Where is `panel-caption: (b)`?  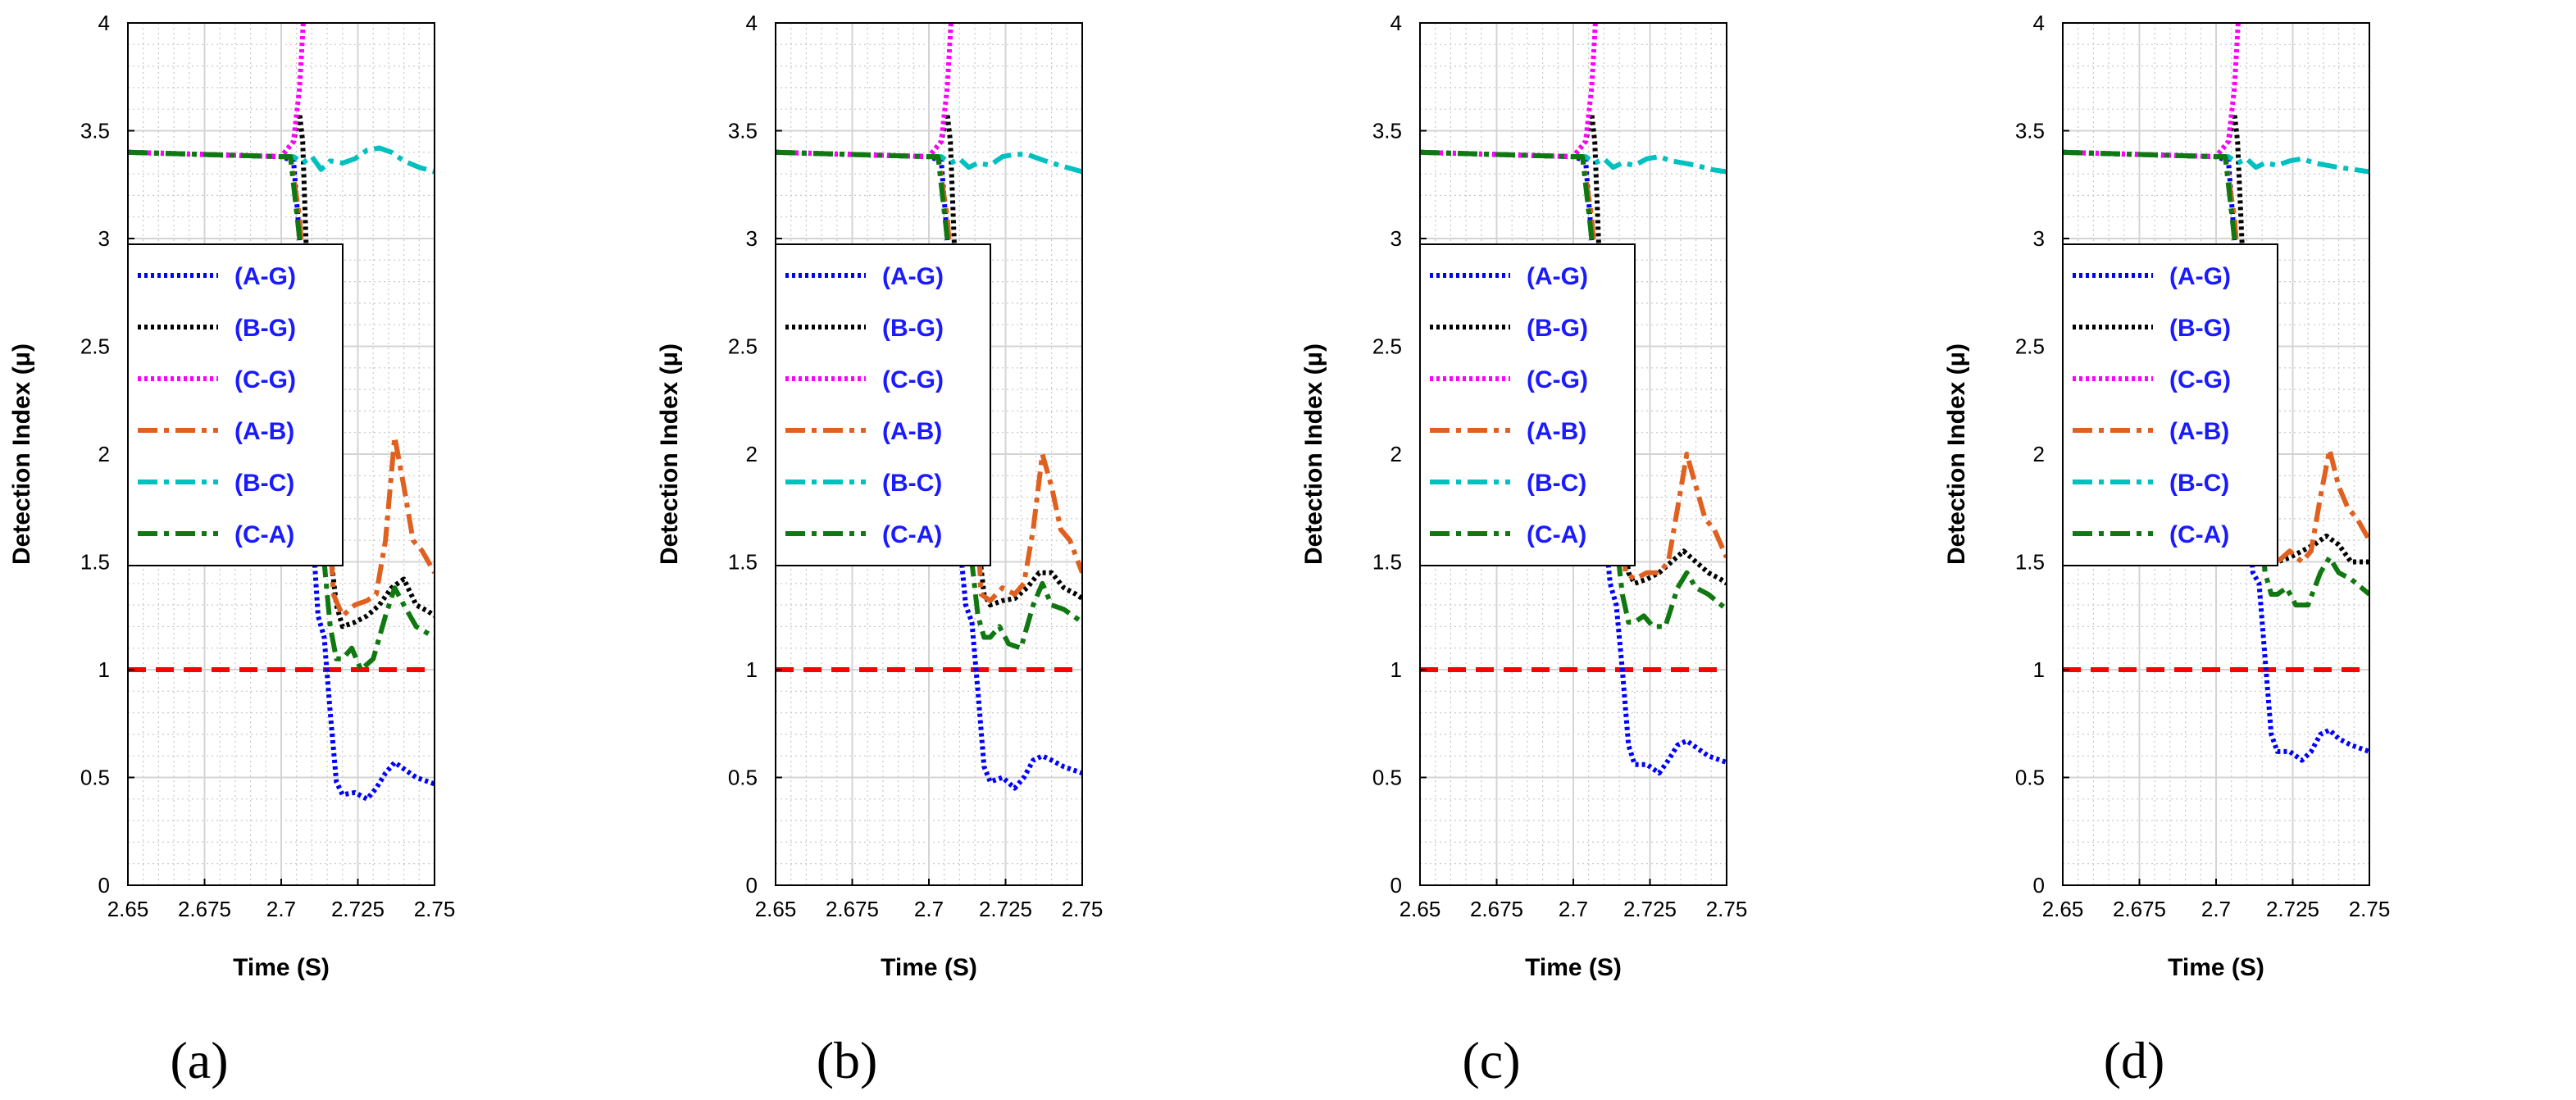 panel-caption: (b) is located at coordinates (847, 1060).